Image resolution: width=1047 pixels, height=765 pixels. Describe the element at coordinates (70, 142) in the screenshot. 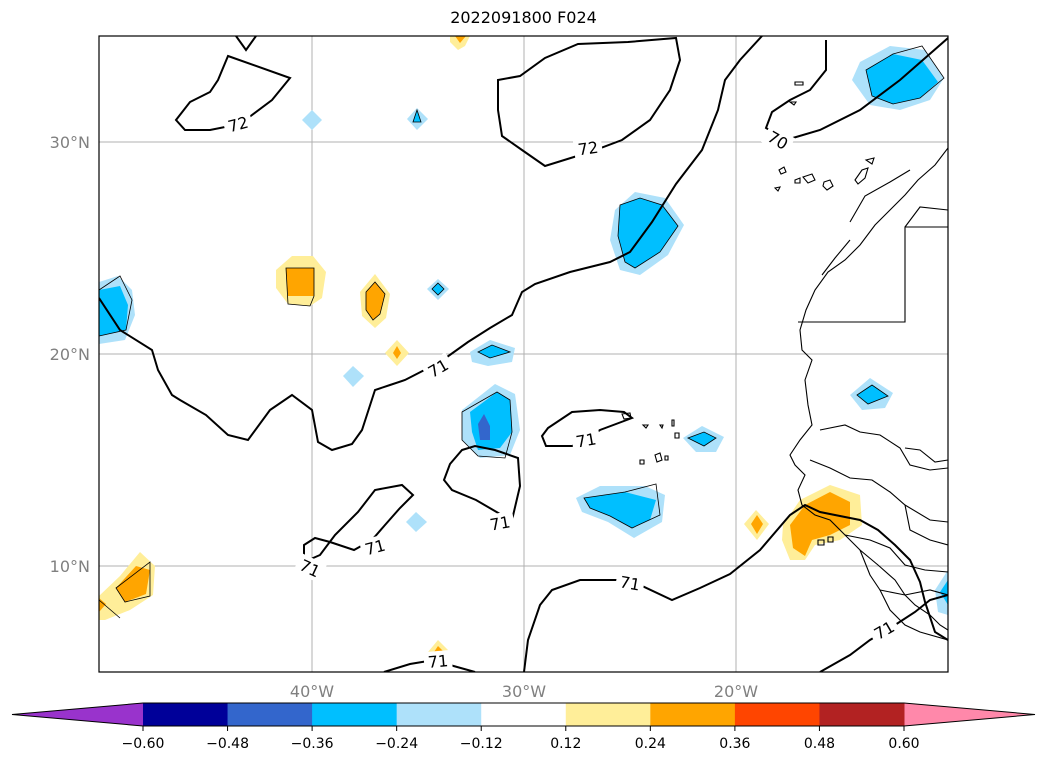

I see `lat-tick-30n: 30°N` at that location.